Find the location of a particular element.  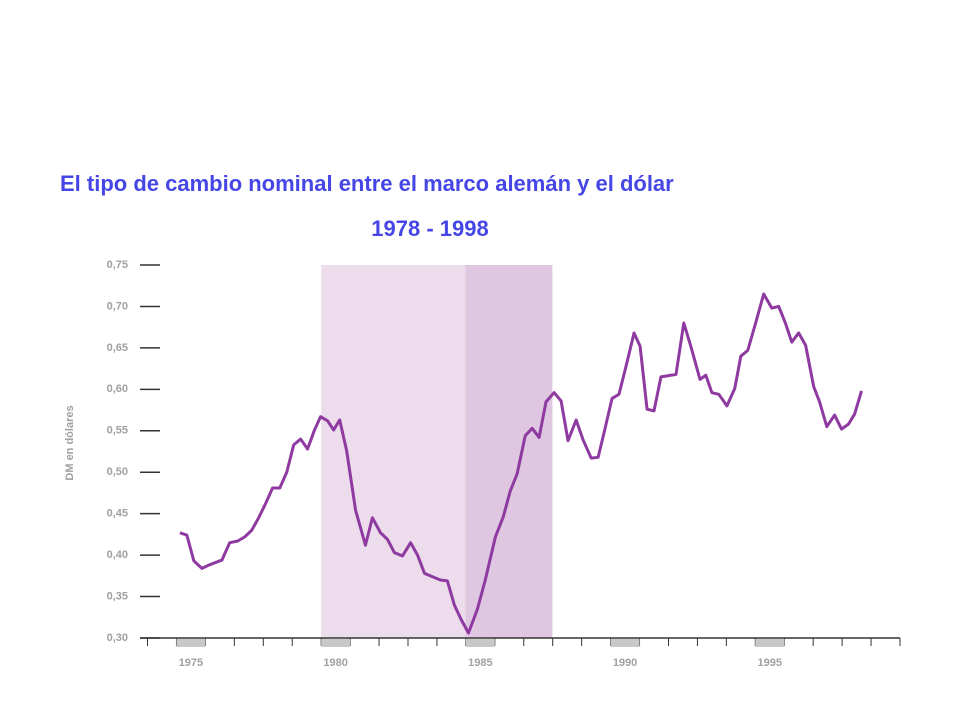

y-tick-label: 0,65 is located at coordinates (117, 348).